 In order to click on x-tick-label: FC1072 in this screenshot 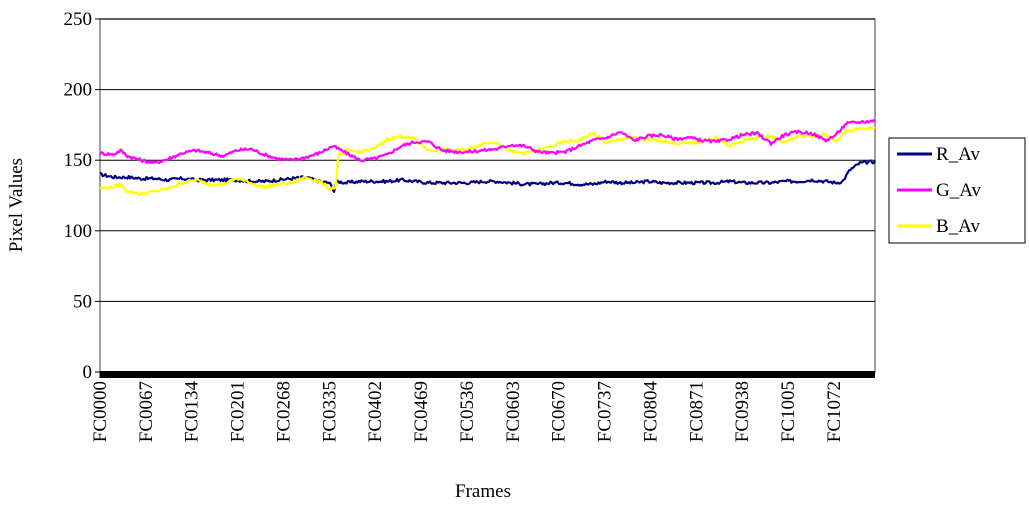, I will do `click(834, 411)`.